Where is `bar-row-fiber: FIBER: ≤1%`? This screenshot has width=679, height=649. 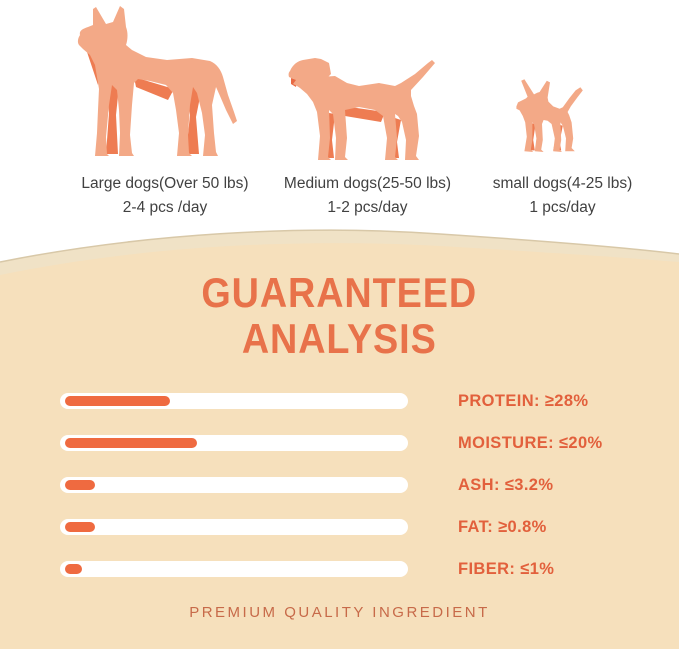 bar-row-fiber: FIBER: ≤1% is located at coordinates (333, 568).